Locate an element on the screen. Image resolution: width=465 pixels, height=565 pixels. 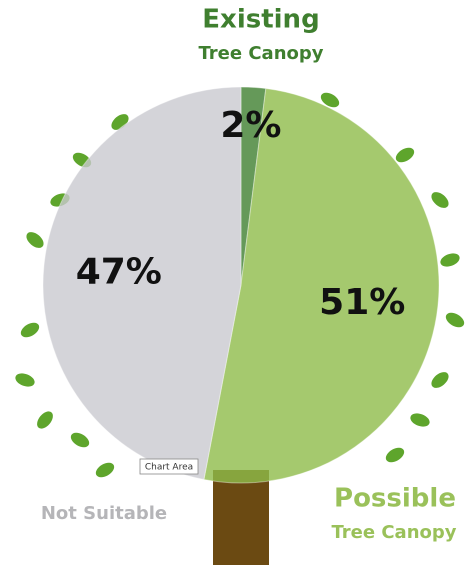
category-label: Possible is located at coordinates (395, 499).